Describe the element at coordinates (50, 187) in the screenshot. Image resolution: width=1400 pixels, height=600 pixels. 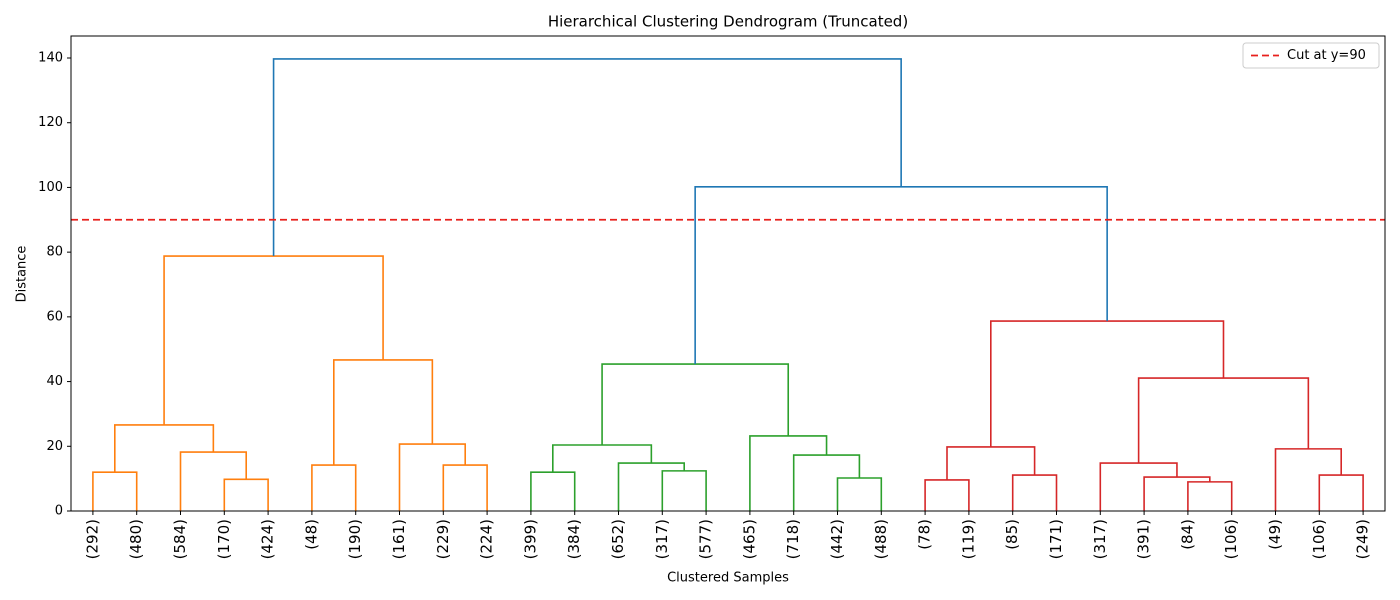
I see `y-tick-label: 100` at that location.